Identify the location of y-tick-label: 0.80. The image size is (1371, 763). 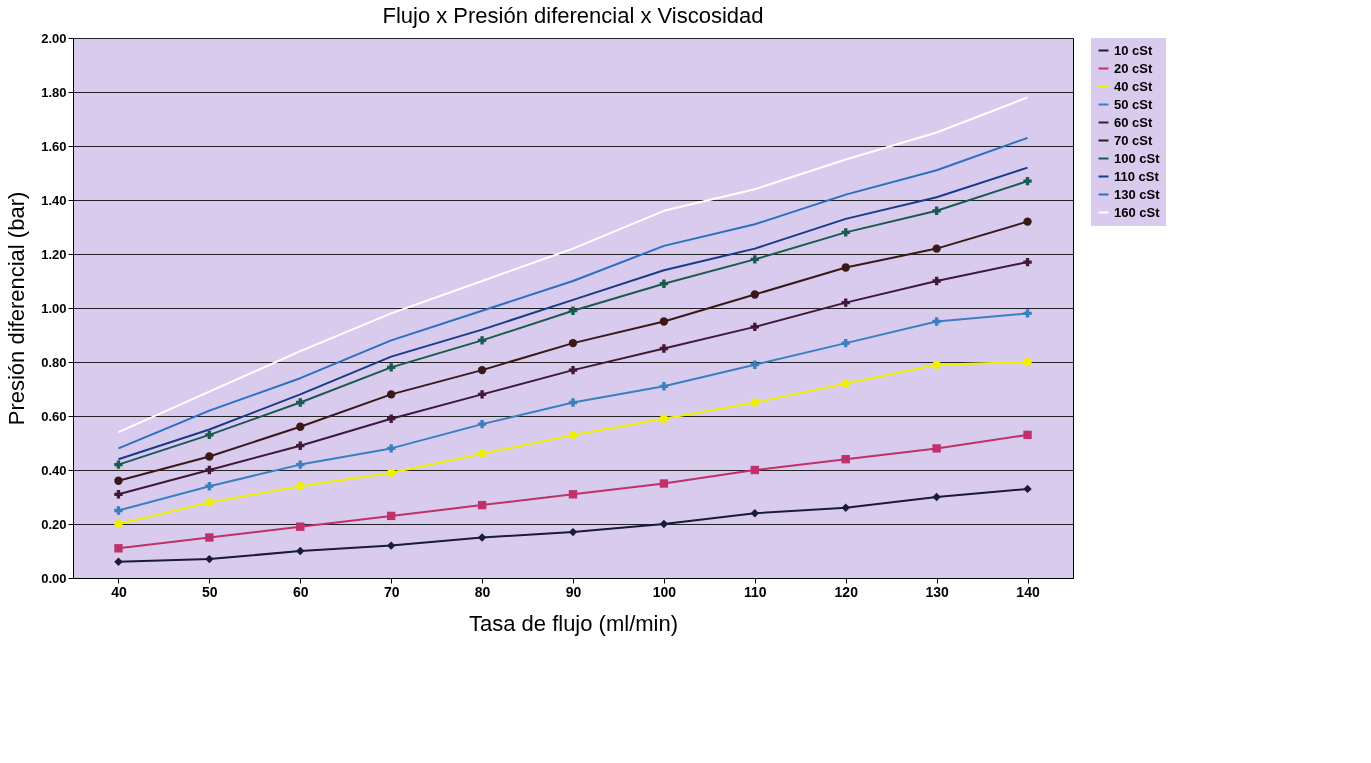
(54, 362).